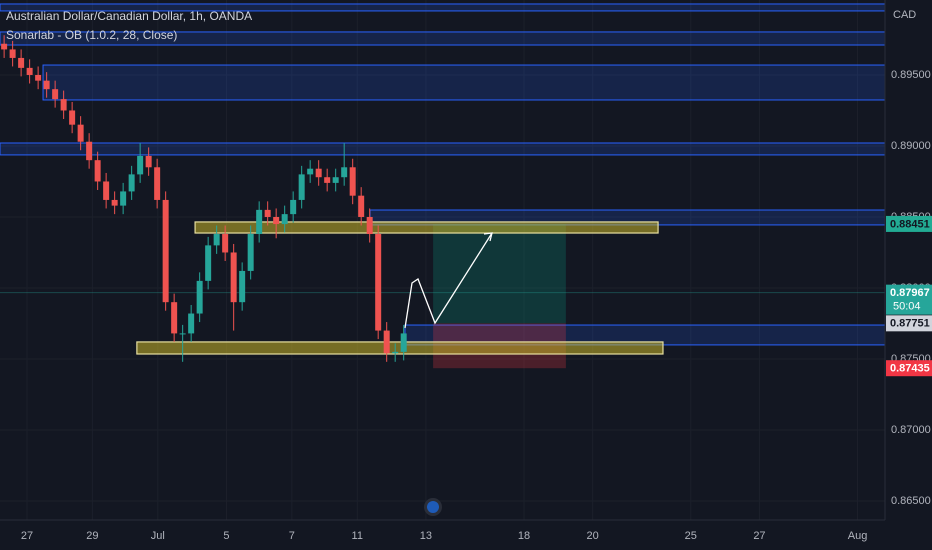 This screenshot has height=550, width=932. What do you see at coordinates (911, 75) in the screenshot?
I see `y-tick-label: 0.89500` at bounding box center [911, 75].